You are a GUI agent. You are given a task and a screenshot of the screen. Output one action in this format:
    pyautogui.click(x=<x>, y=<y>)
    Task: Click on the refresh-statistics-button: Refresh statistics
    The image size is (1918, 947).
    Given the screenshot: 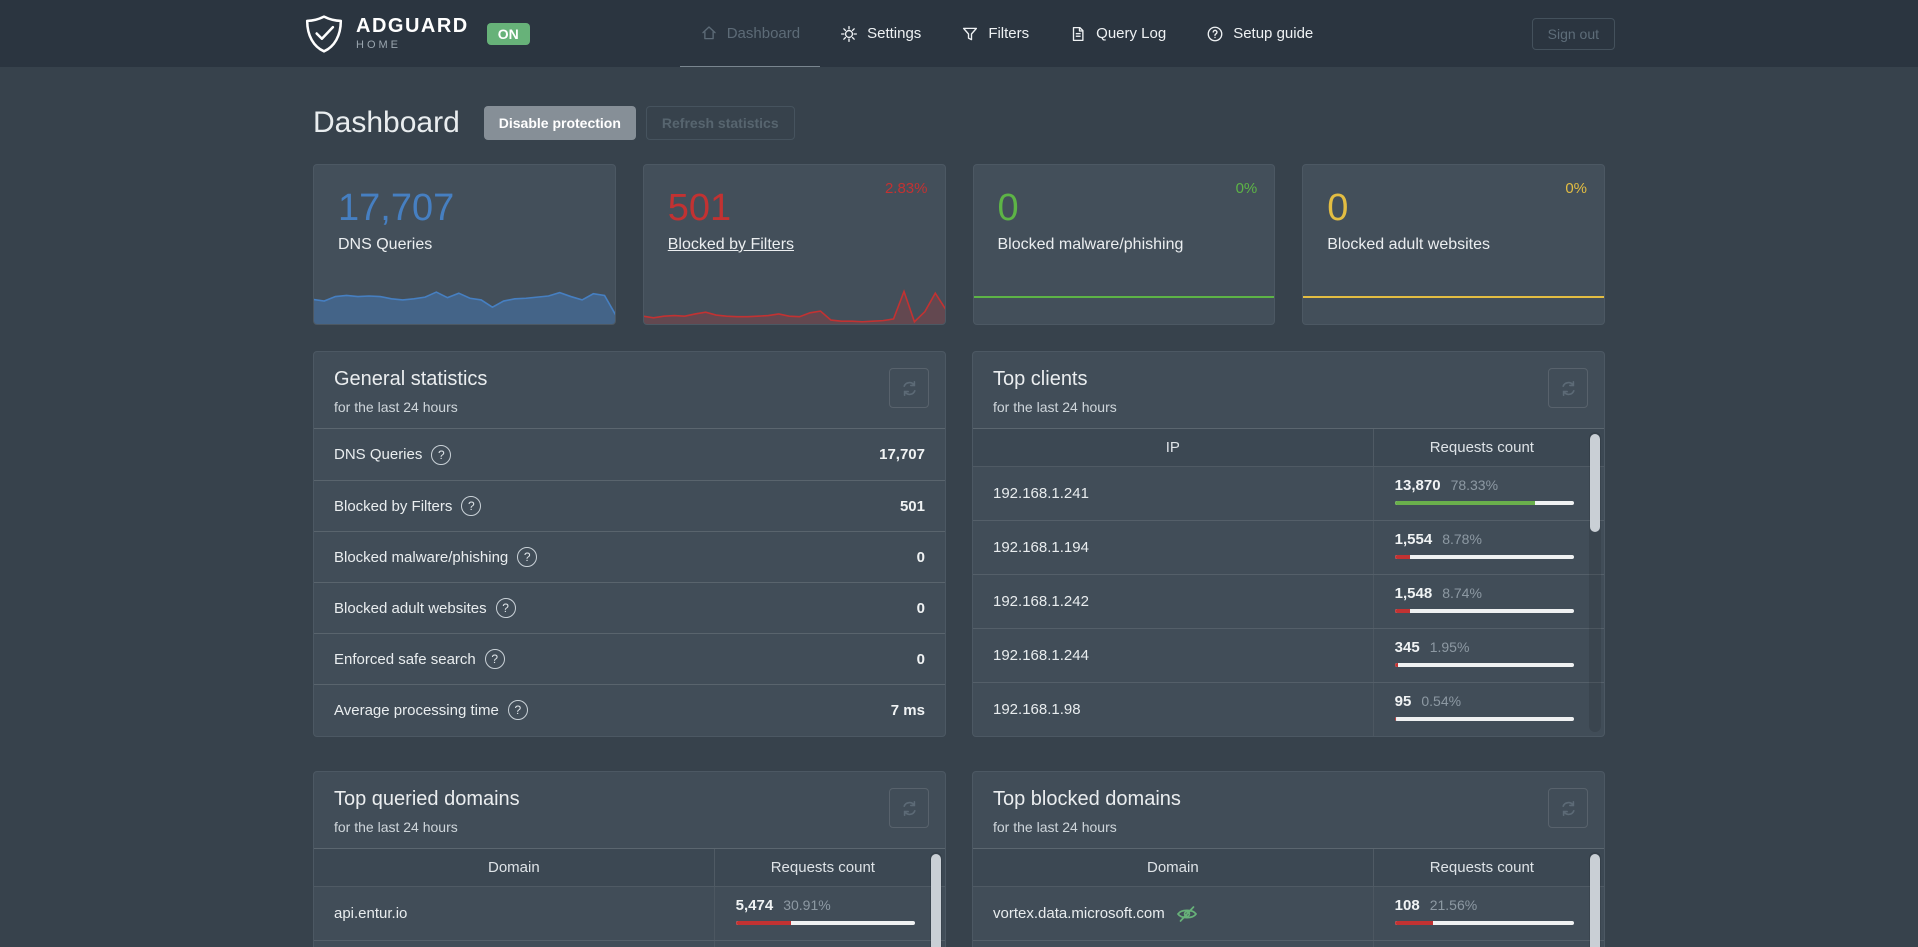 What is the action you would take?
    pyautogui.click(x=720, y=123)
    